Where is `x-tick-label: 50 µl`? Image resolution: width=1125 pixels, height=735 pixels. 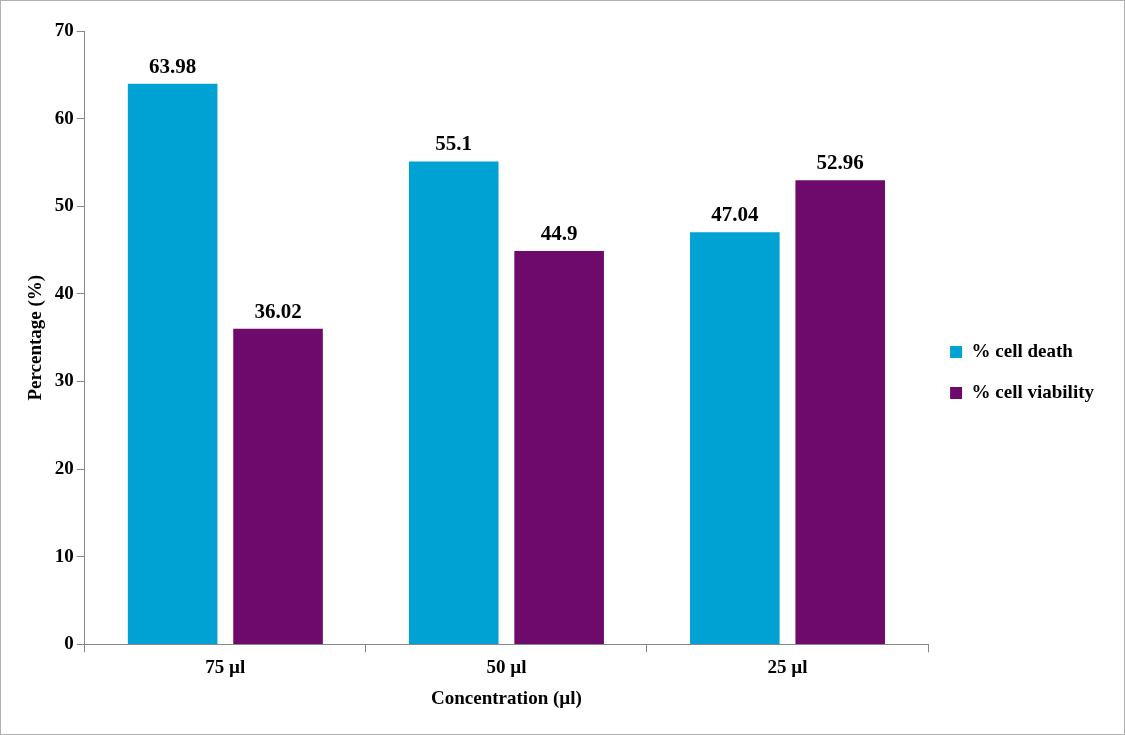
x-tick-label: 50 µl is located at coordinates (506, 666).